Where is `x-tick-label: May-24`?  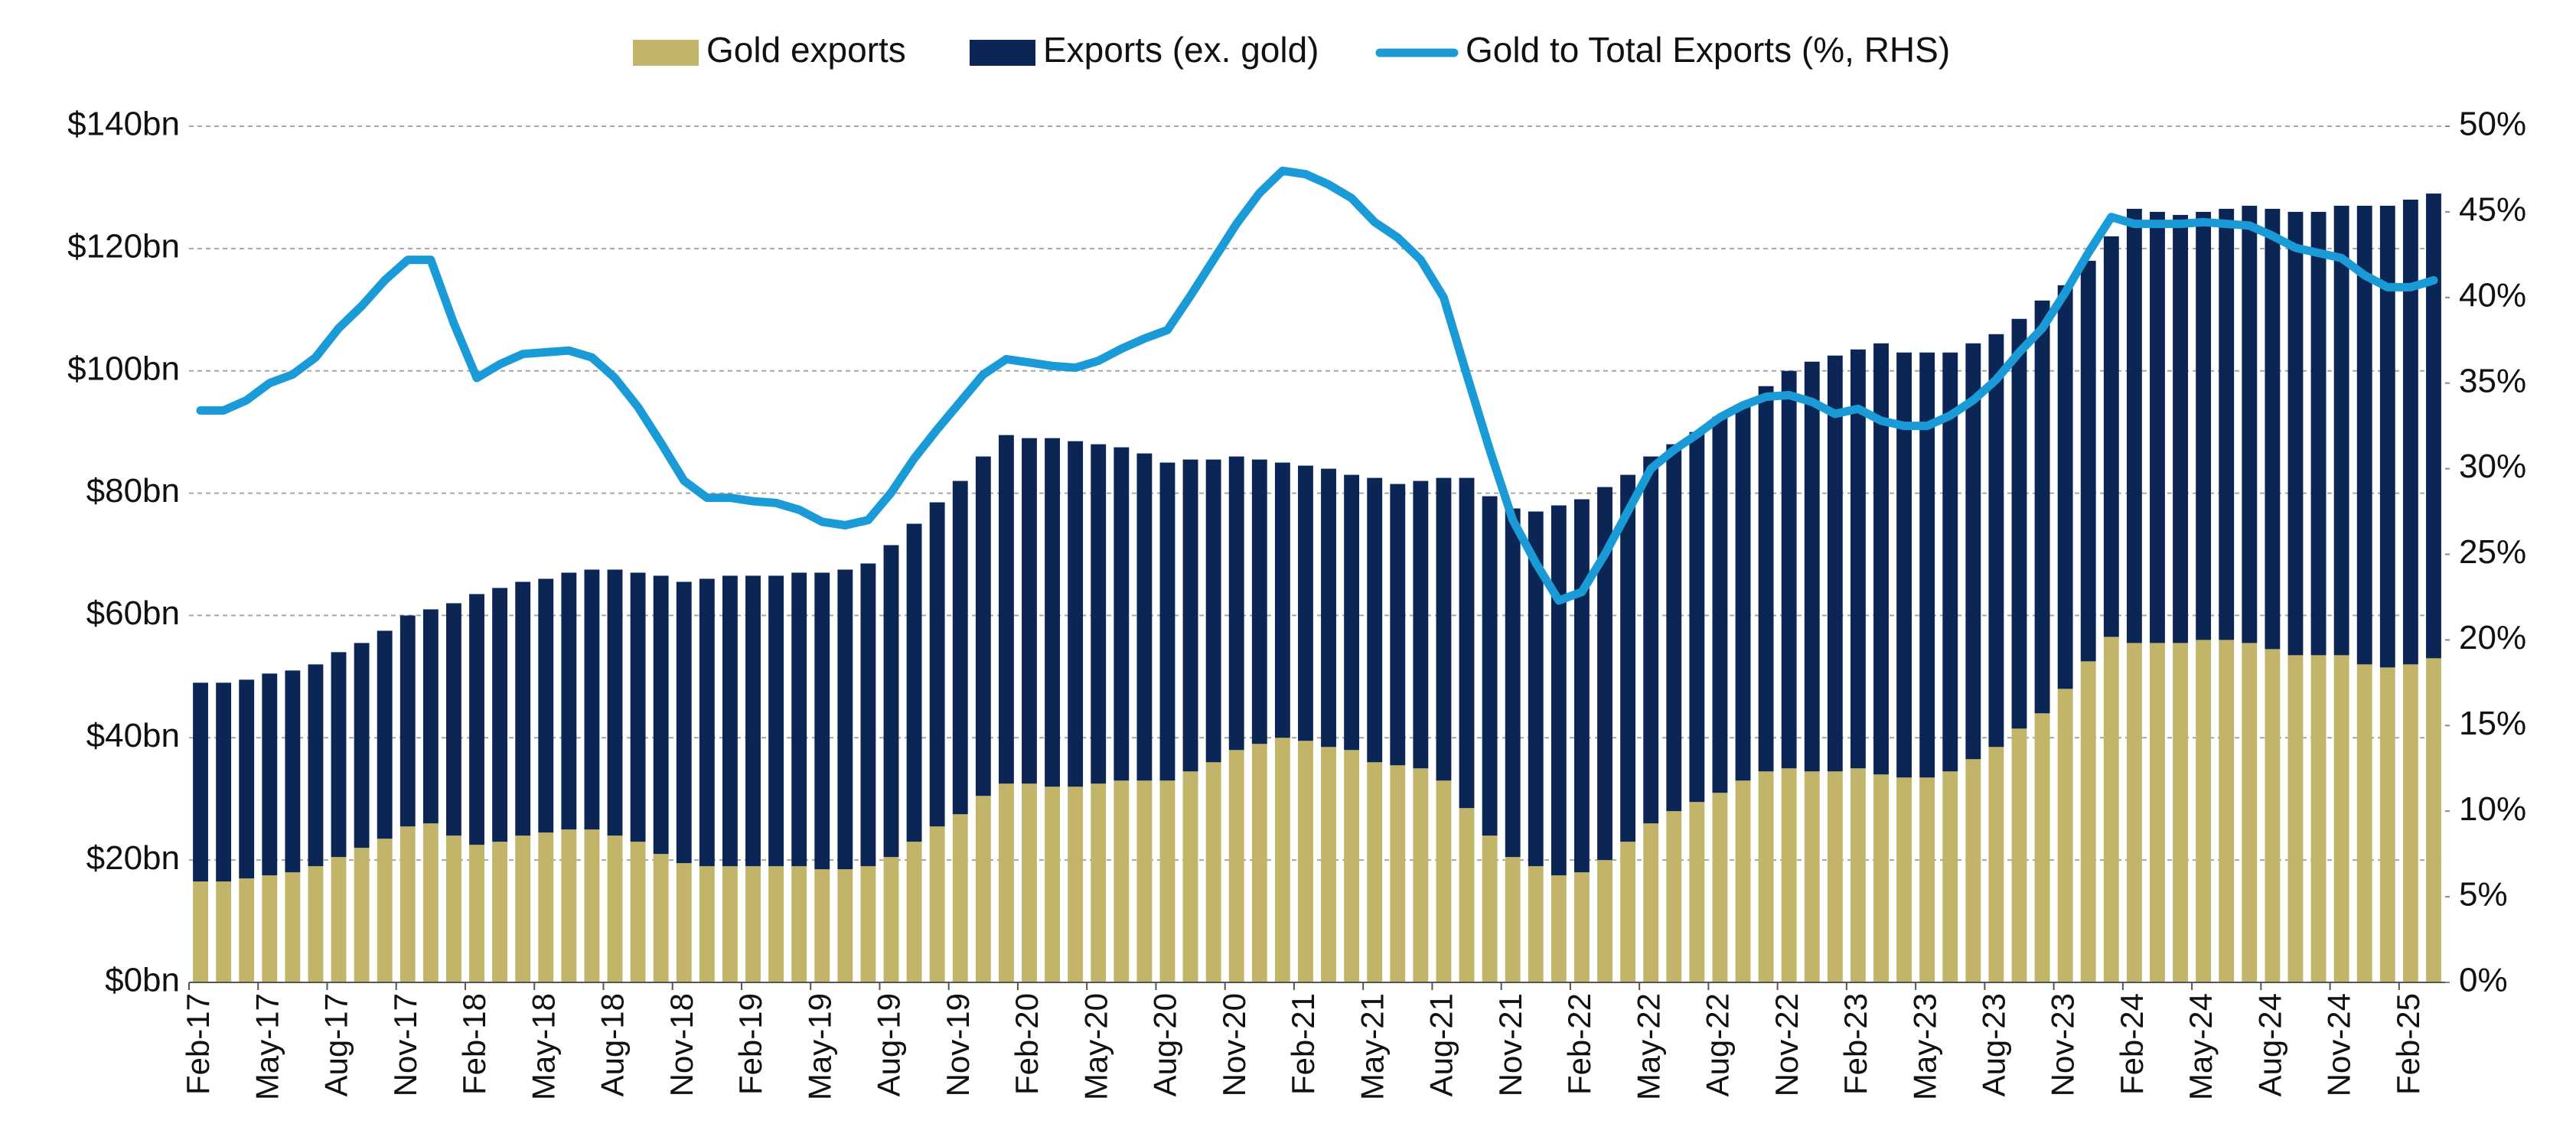 x-tick-label: May-24 is located at coordinates (2201, 1046).